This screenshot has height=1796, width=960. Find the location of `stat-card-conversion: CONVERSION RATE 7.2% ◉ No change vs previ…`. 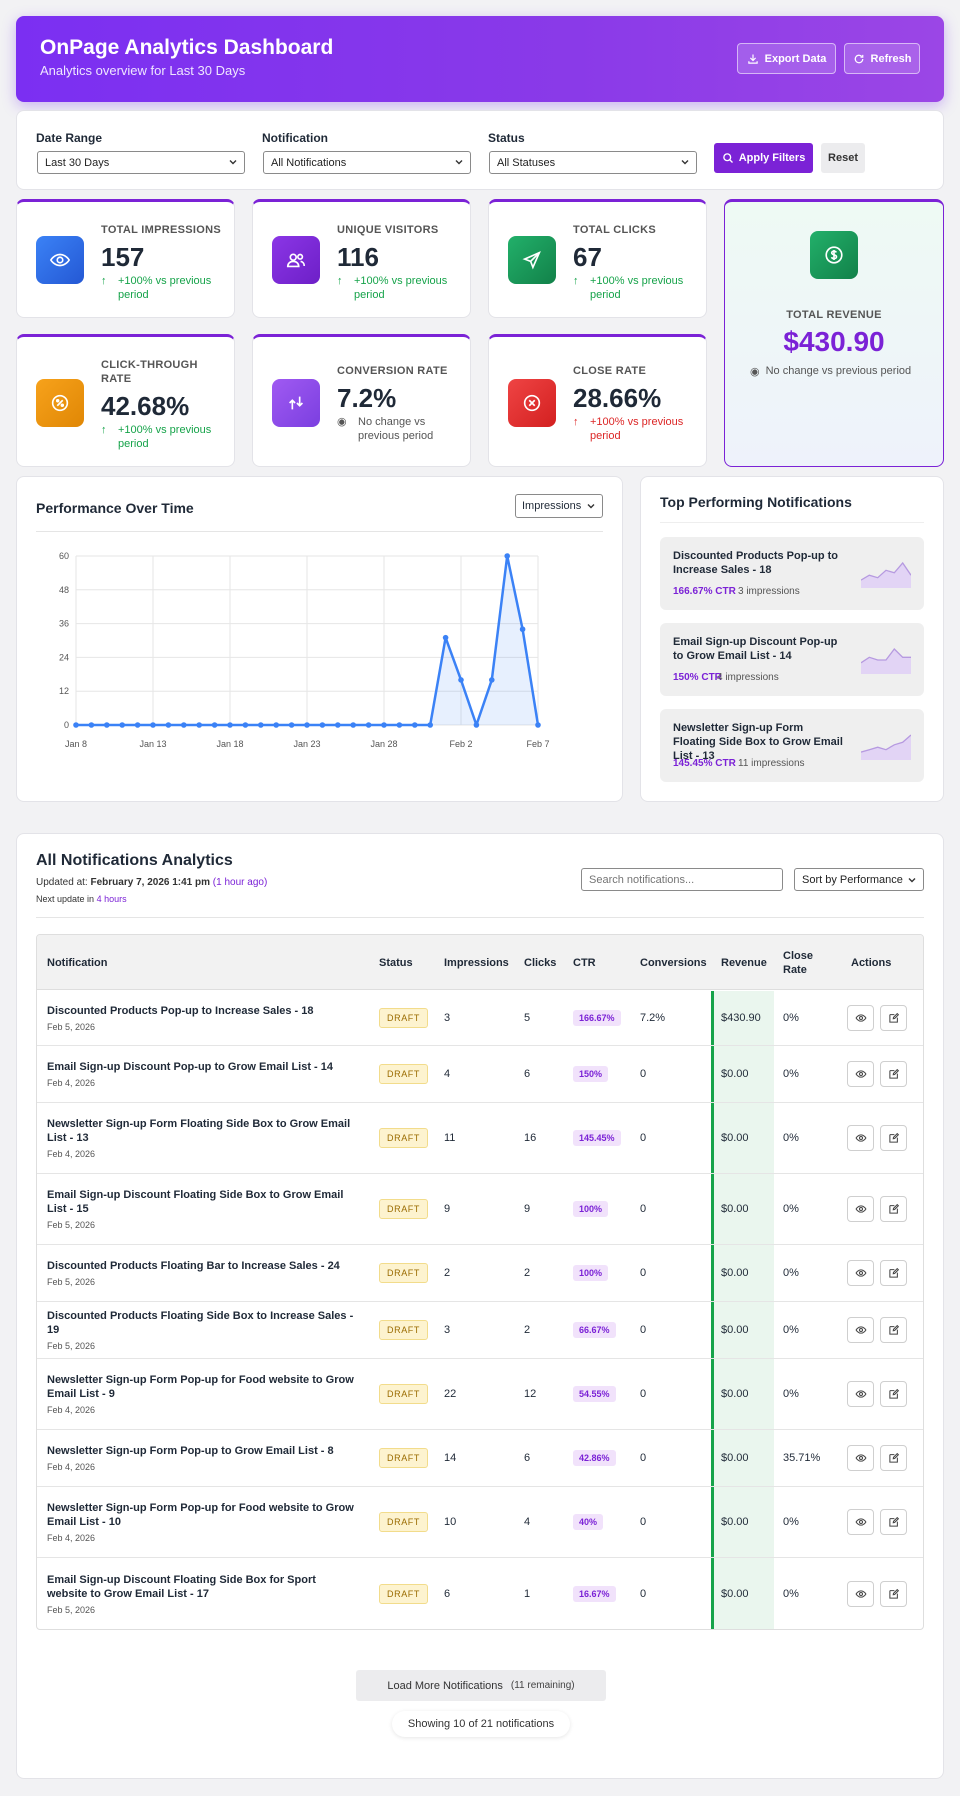

stat-card-conversion: CONVERSION RATE 7.2% ◉ No change vs previ… is located at coordinates (361, 400).